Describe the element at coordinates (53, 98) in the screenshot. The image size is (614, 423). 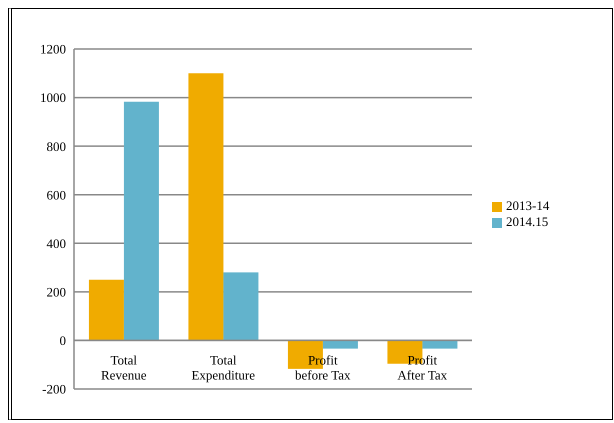
I see `y-tick-label: 1000` at that location.